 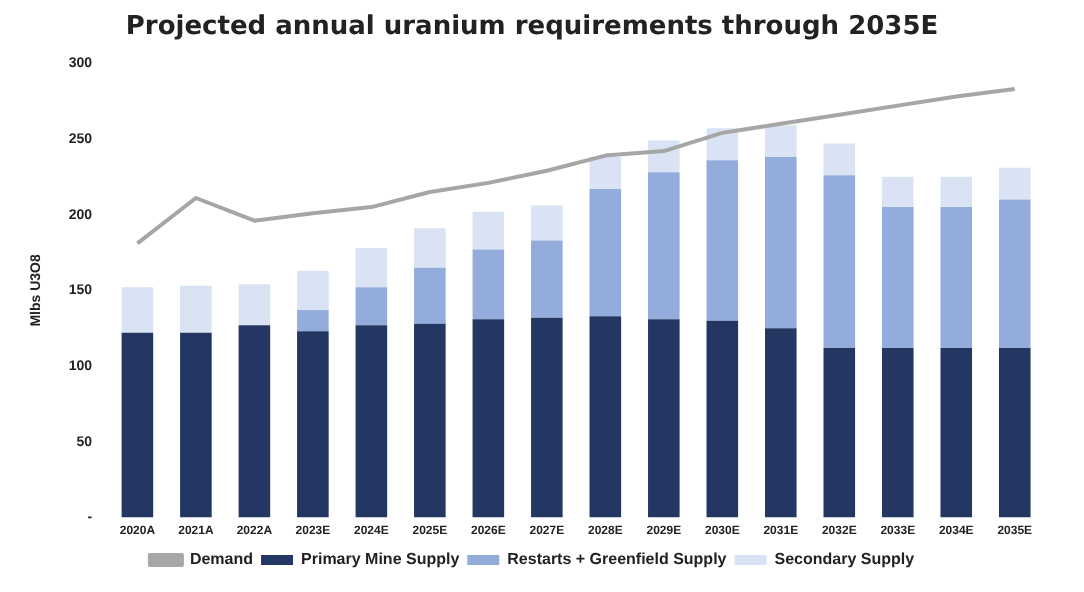 I want to click on legend-label: Secondary Supply, so click(x=845, y=559).